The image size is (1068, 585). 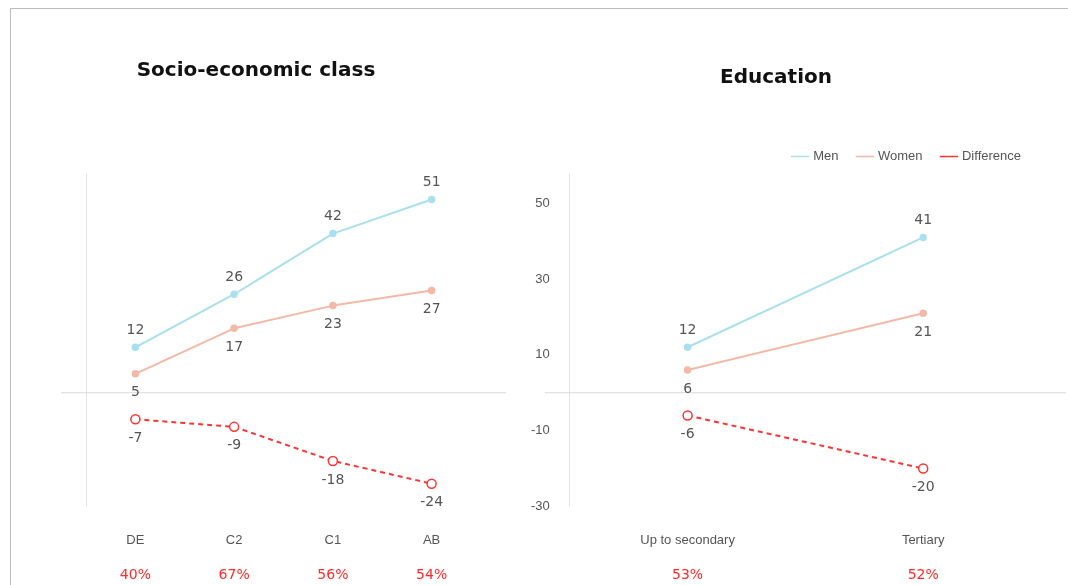 I want to click on y-tick-label: -10, so click(x=540, y=430).